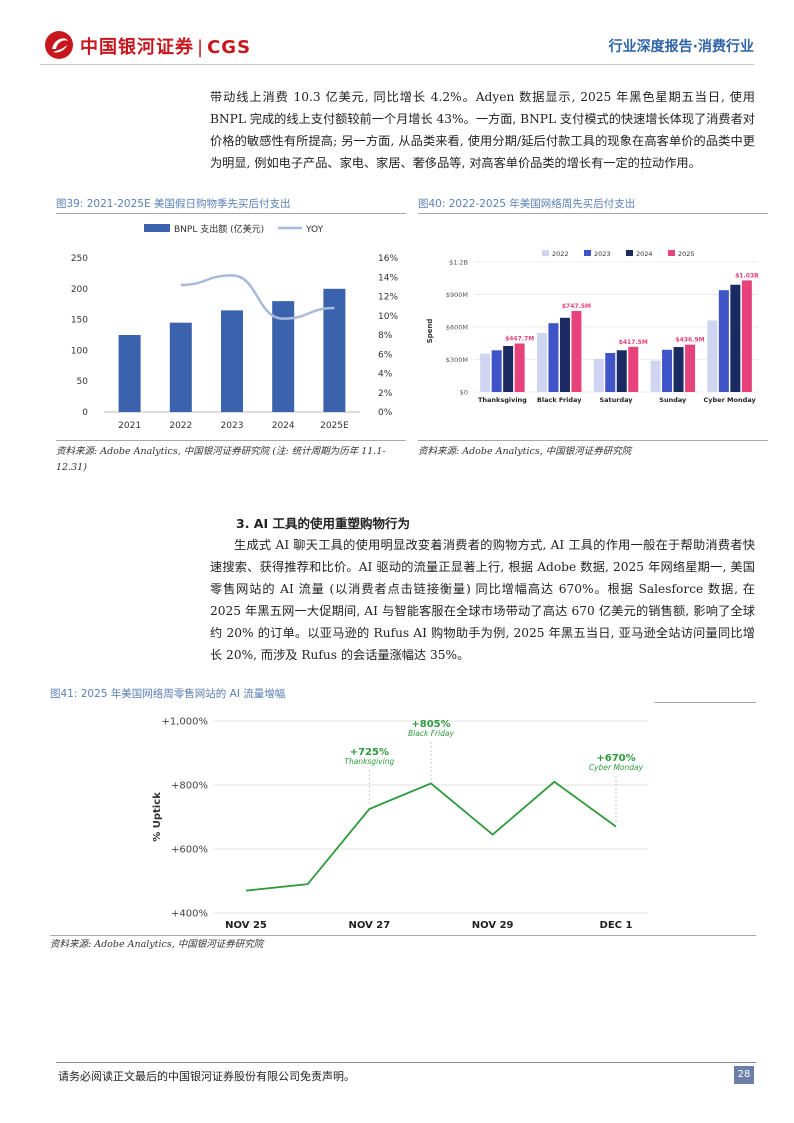 Image resolution: width=794 pixels, height=1123 pixels. Describe the element at coordinates (219, 229) in the screenshot. I see `legend-label-bnpl: BNPL 支出额 (亿美元)` at that location.